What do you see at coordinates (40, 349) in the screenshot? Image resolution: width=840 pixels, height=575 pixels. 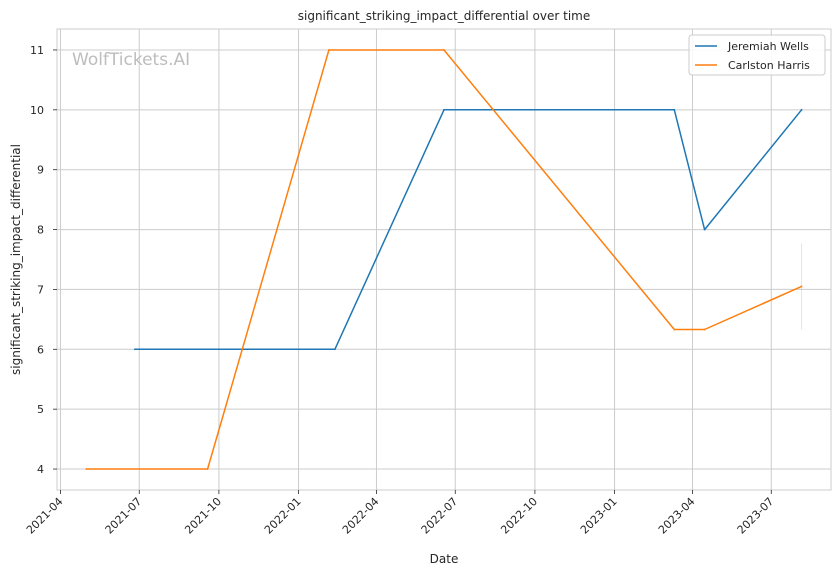 I see `y-tick-label: 6` at bounding box center [40, 349].